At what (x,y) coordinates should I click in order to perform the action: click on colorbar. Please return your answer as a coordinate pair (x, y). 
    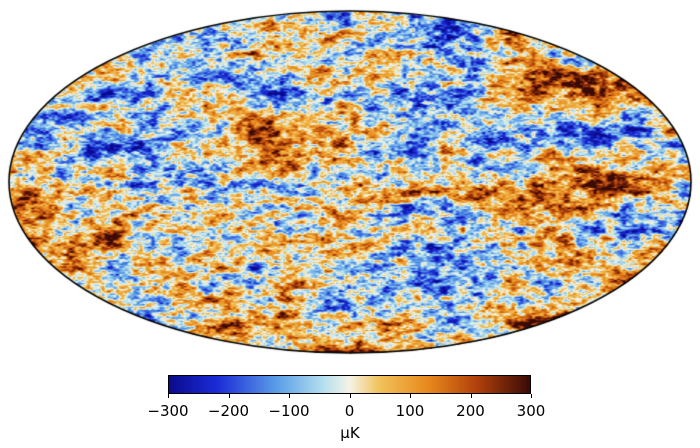
    Looking at the image, I should click on (349, 384).